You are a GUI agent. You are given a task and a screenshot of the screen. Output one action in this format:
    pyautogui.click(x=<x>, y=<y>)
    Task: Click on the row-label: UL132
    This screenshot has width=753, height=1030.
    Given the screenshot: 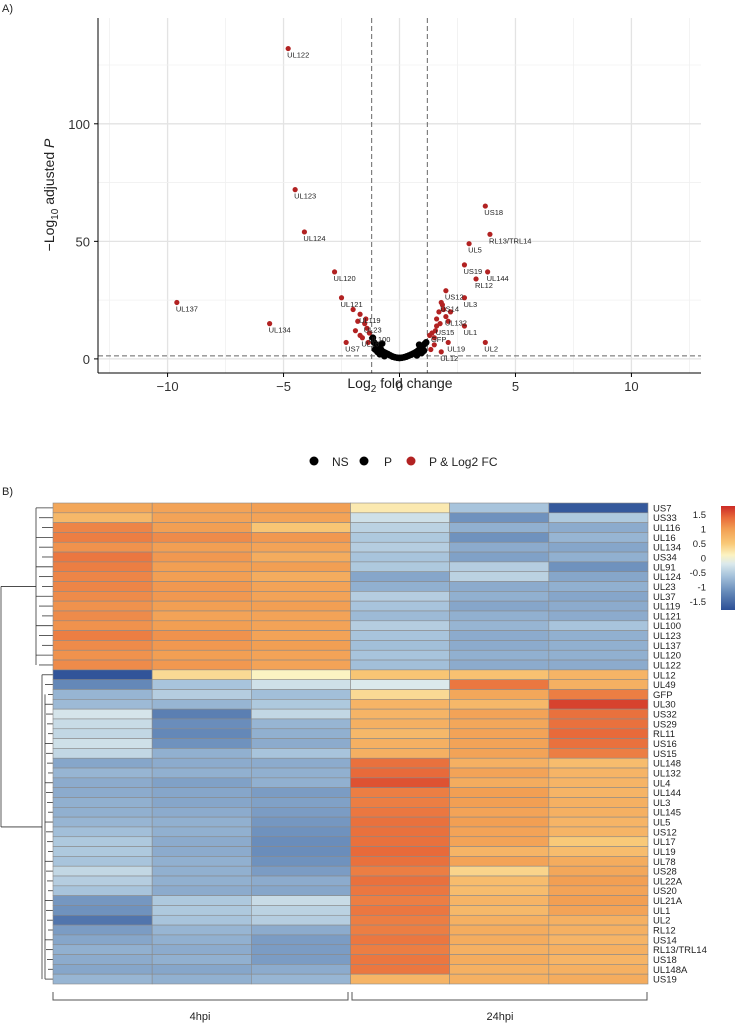 What is the action you would take?
    pyautogui.click(x=667, y=773)
    